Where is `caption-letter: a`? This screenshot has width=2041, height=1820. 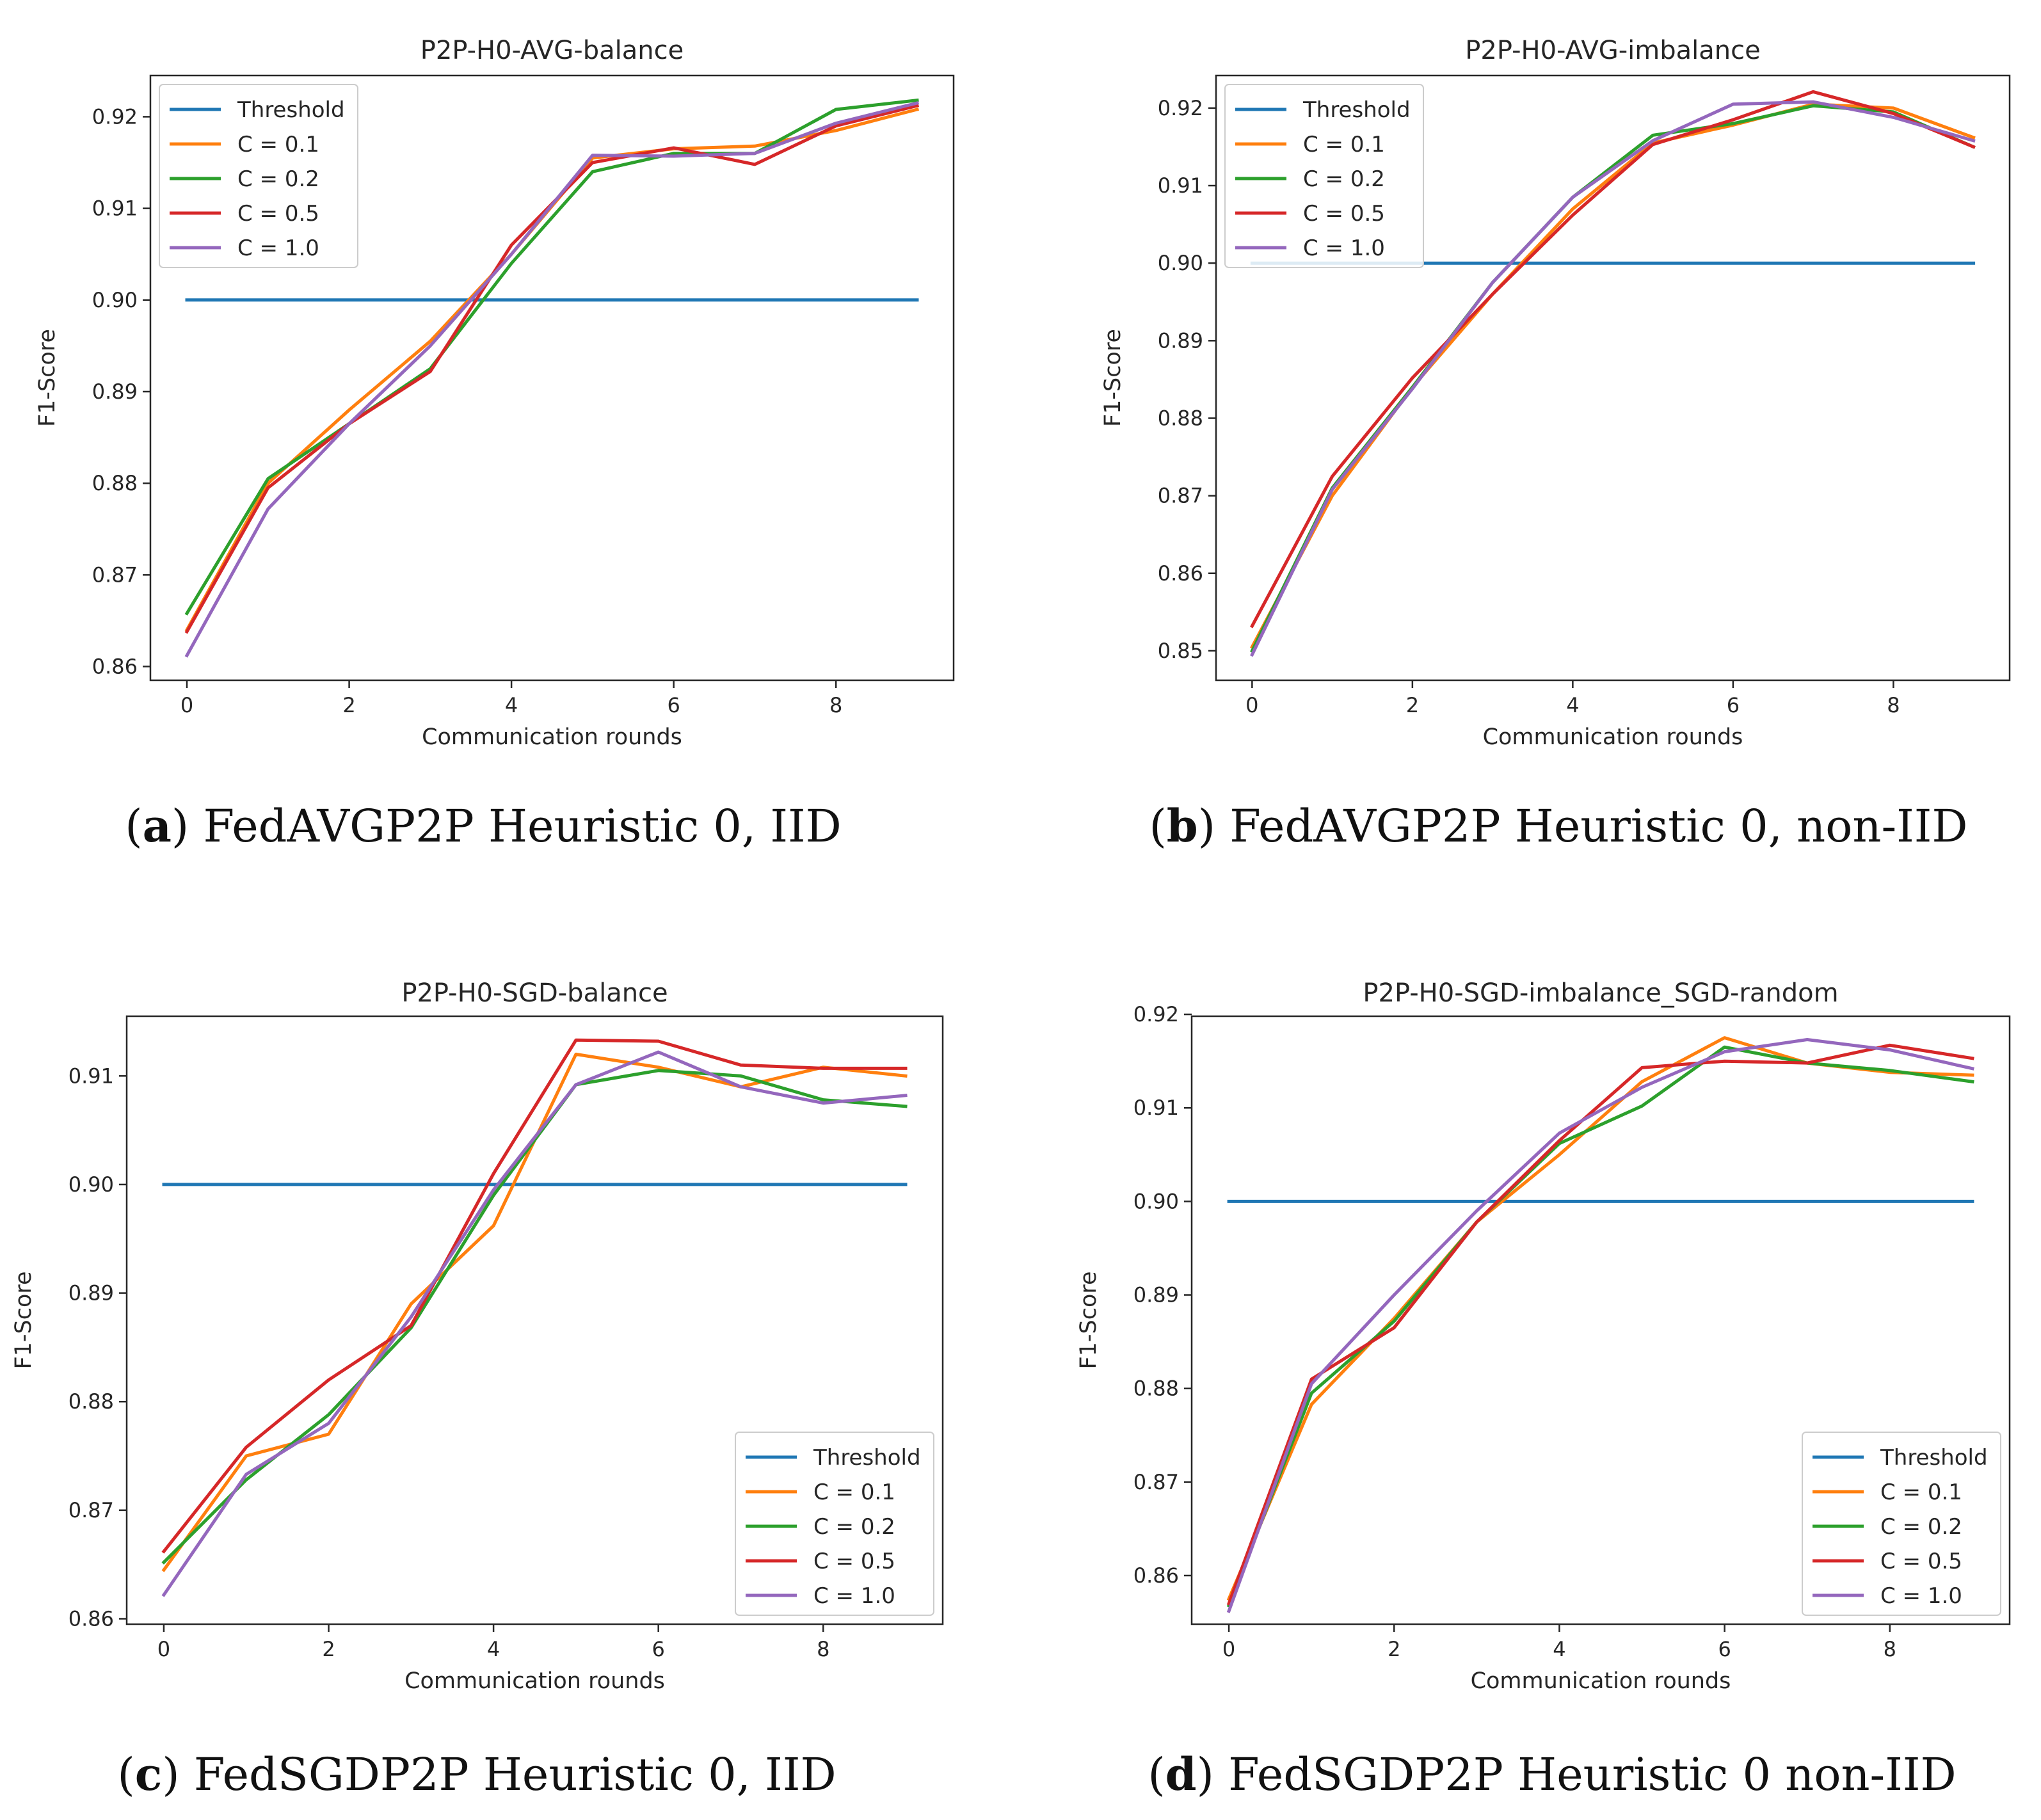
caption-letter: a is located at coordinates (157, 825).